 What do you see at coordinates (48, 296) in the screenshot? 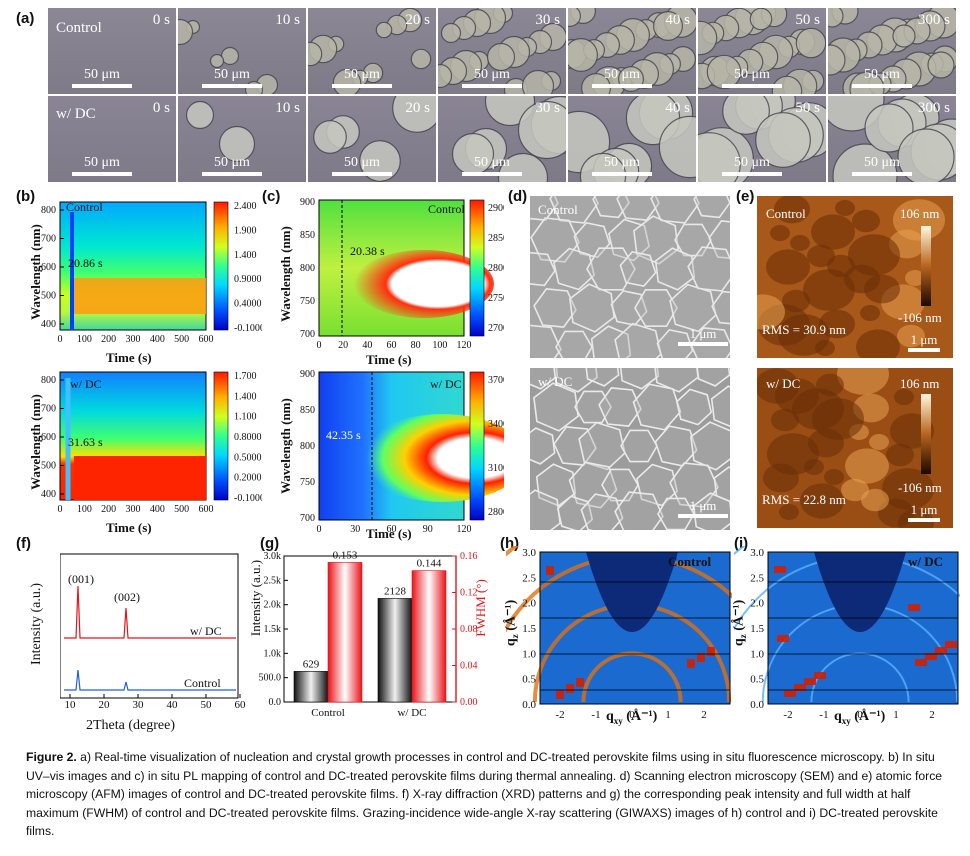
I see `b-ytick: 500` at bounding box center [48, 296].